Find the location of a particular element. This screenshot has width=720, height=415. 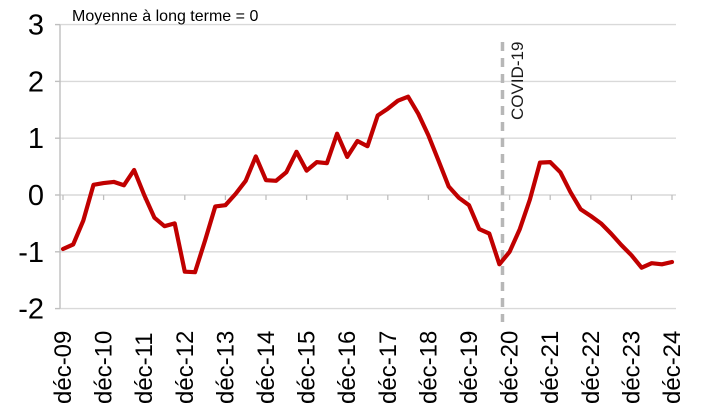

x-axis-tick-label: déc-22 is located at coordinates (591, 367).